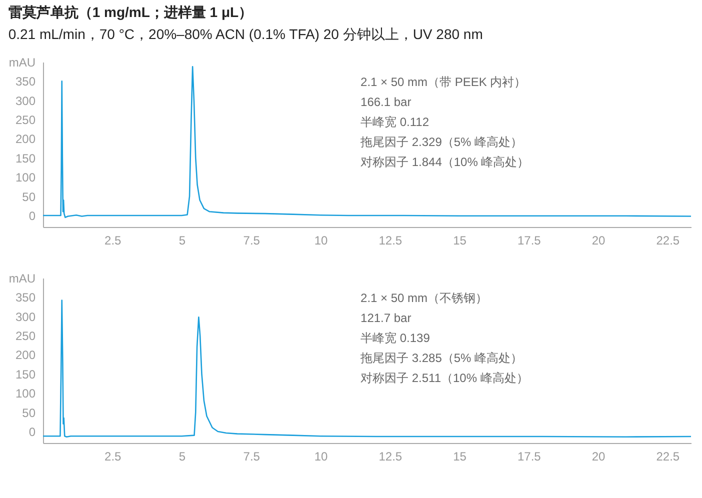 This screenshot has width=702, height=498. Describe the element at coordinates (444, 378) in the screenshot. I see `annotation: 对称因子 2.511（10% 峰高处）` at that location.